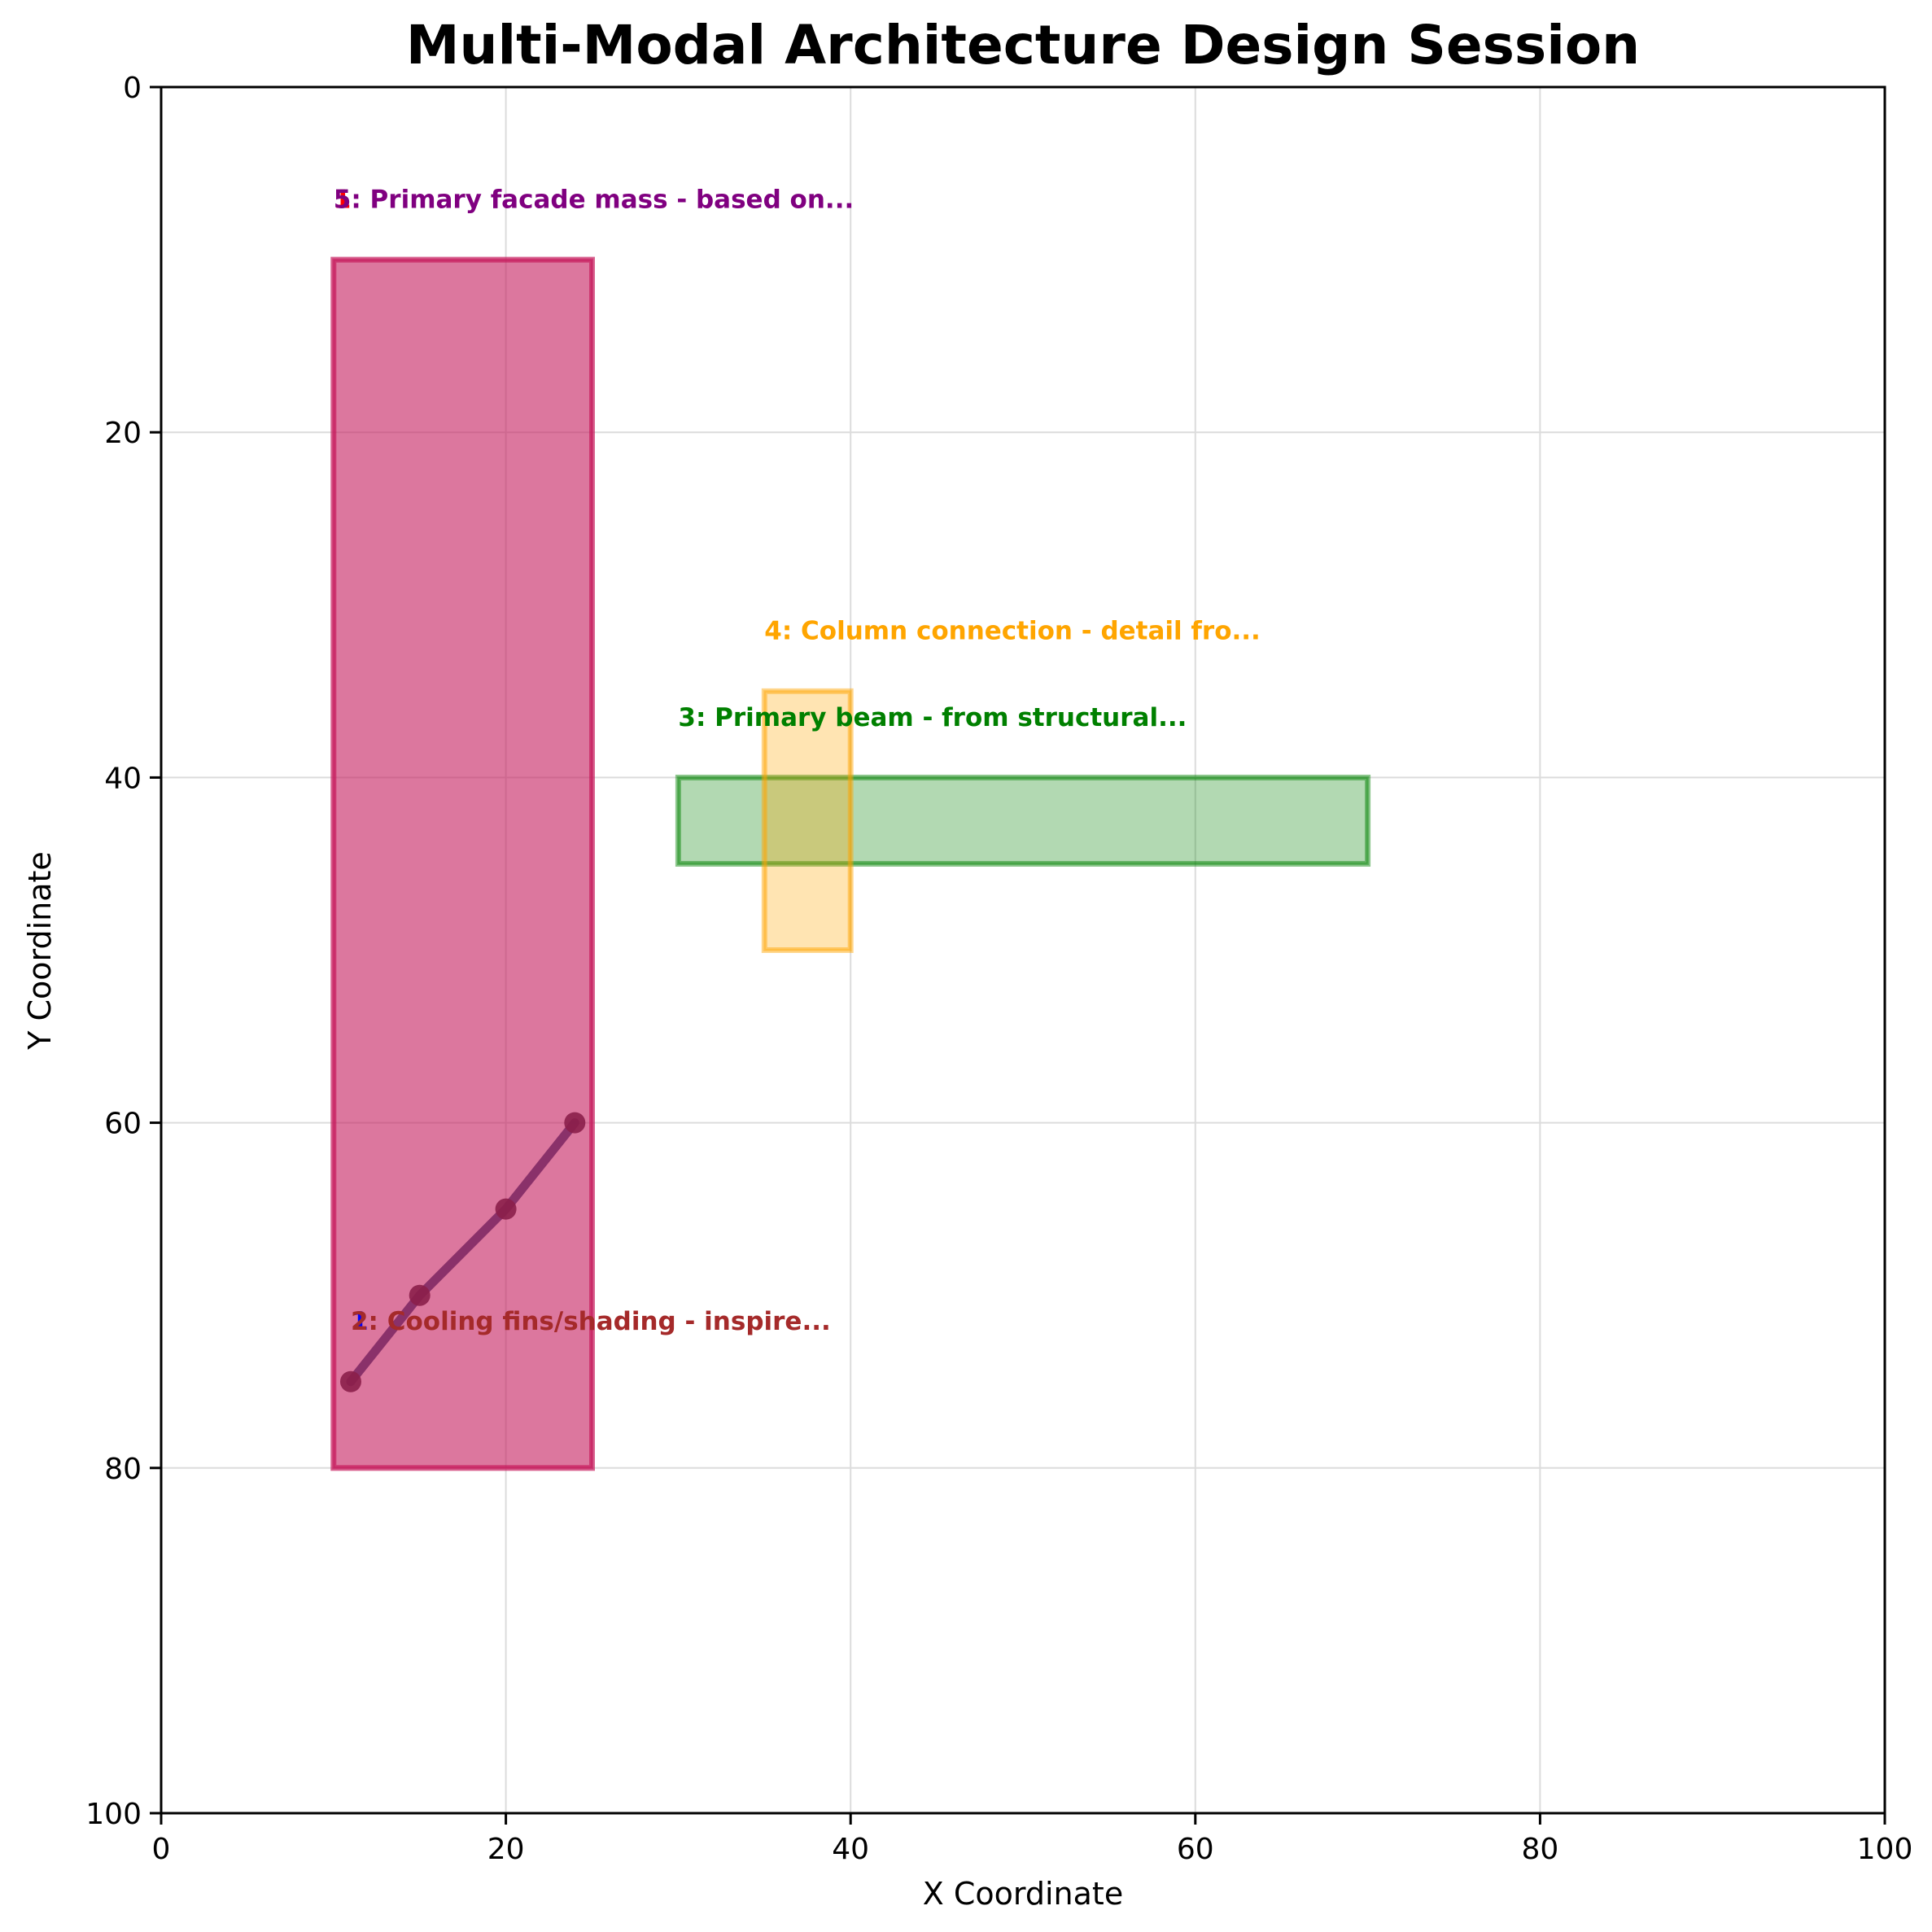 The height and width of the screenshot is (1932, 1932). What do you see at coordinates (851, 1849) in the screenshot?
I see `x-tick-label: 40` at bounding box center [851, 1849].